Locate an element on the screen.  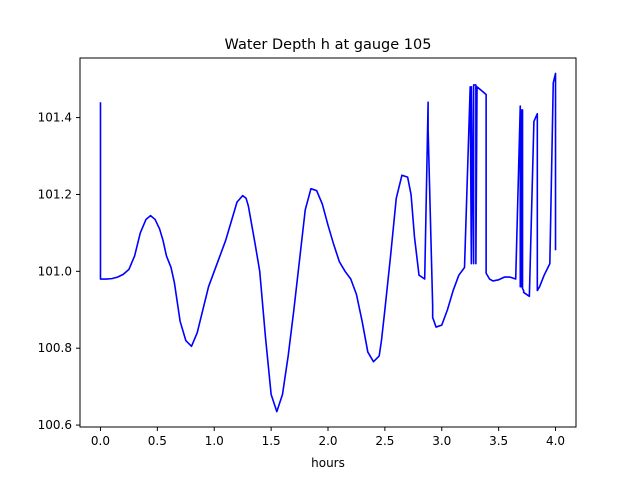
x-tick-label: 3.0 is located at coordinates (441, 441).